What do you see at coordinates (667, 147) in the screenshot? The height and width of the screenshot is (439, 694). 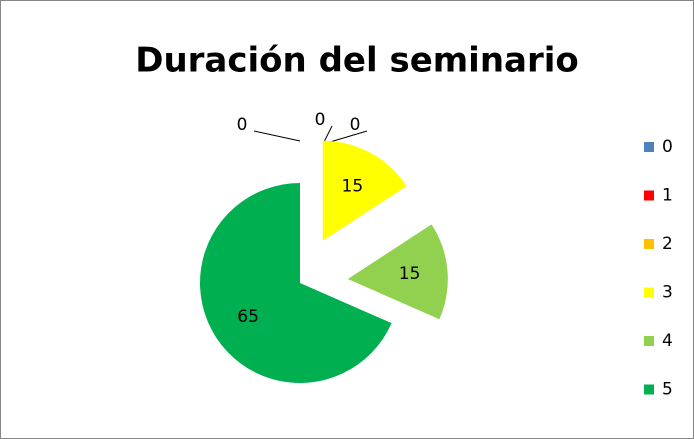 I see `legend-label: 0` at bounding box center [667, 147].